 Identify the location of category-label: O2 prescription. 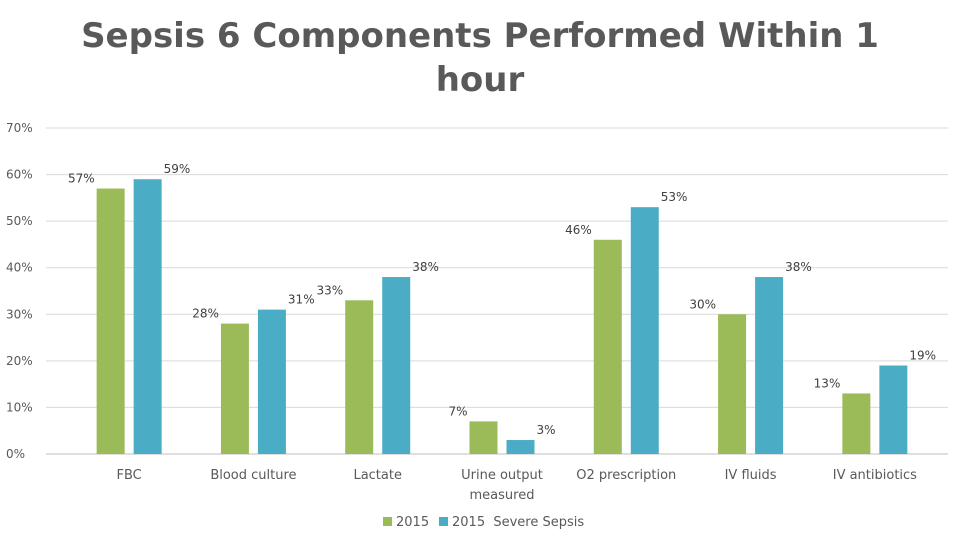
(626, 475).